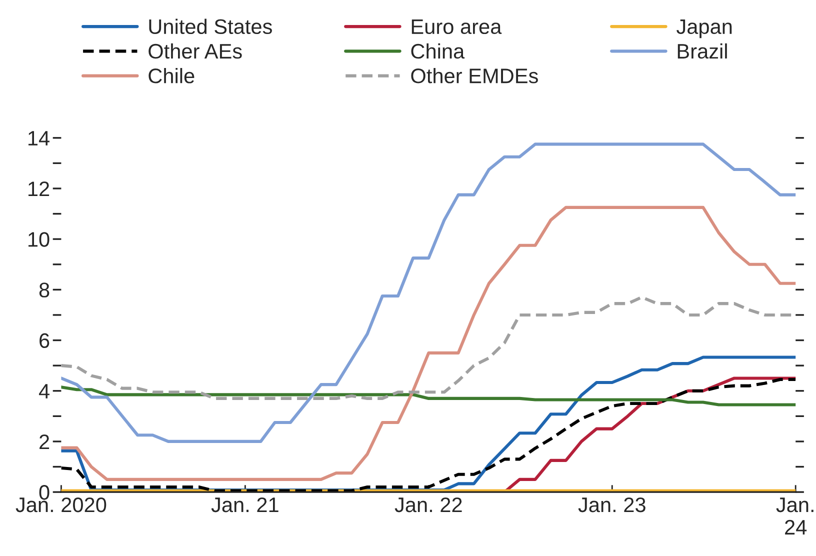 The width and height of the screenshot is (816, 556). I want to click on x-tick-label: Jan. 24, so click(795, 516).